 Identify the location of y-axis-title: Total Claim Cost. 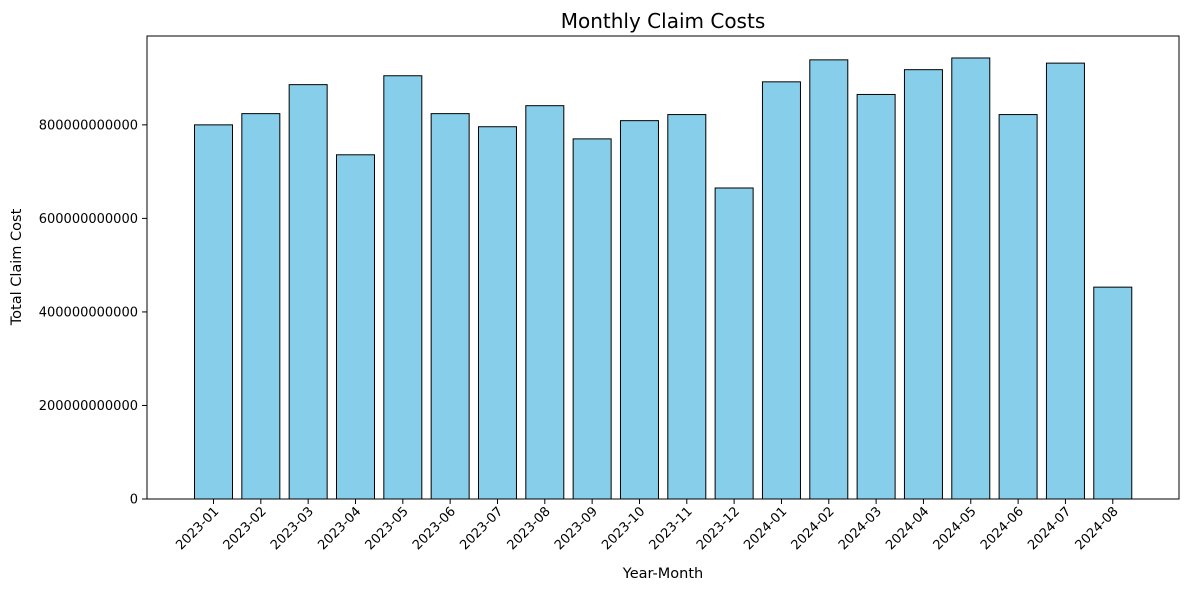
(17, 267).